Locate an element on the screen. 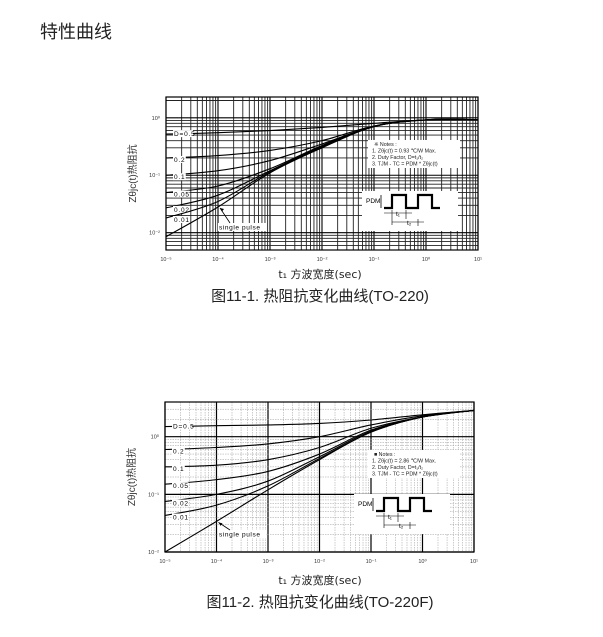 This screenshot has height=637, width=603. page-title: 特性曲线 is located at coordinates (76, 32).